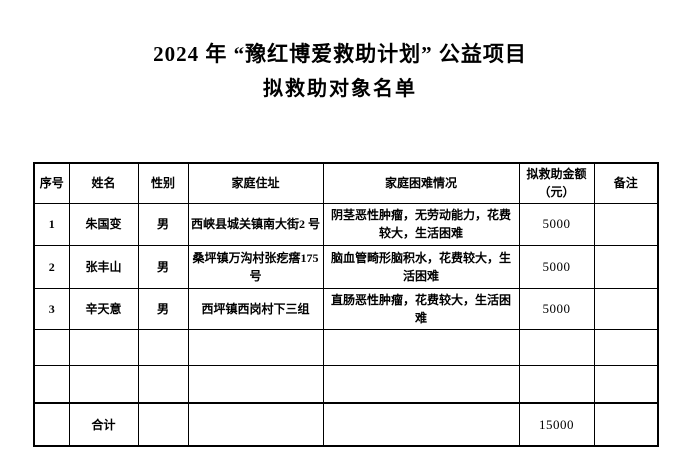  What do you see at coordinates (340, 54) in the screenshot?
I see `document-title: 2024 年 “豫红博爱救助计划” 公益项目` at bounding box center [340, 54].